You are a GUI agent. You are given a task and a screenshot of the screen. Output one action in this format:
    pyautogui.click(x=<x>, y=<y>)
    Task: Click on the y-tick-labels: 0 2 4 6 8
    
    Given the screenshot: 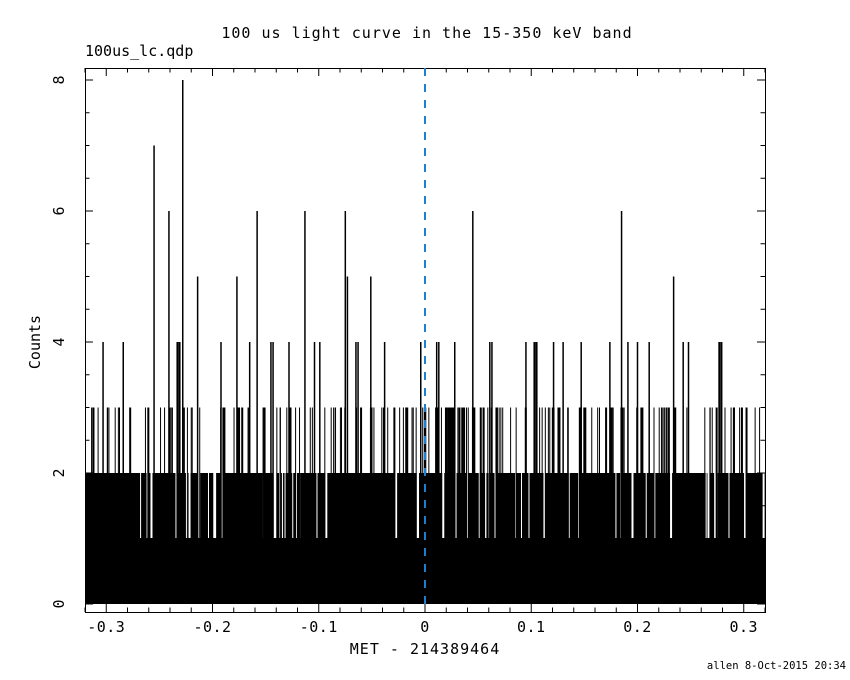 What is the action you would take?
    pyautogui.click(x=59, y=341)
    